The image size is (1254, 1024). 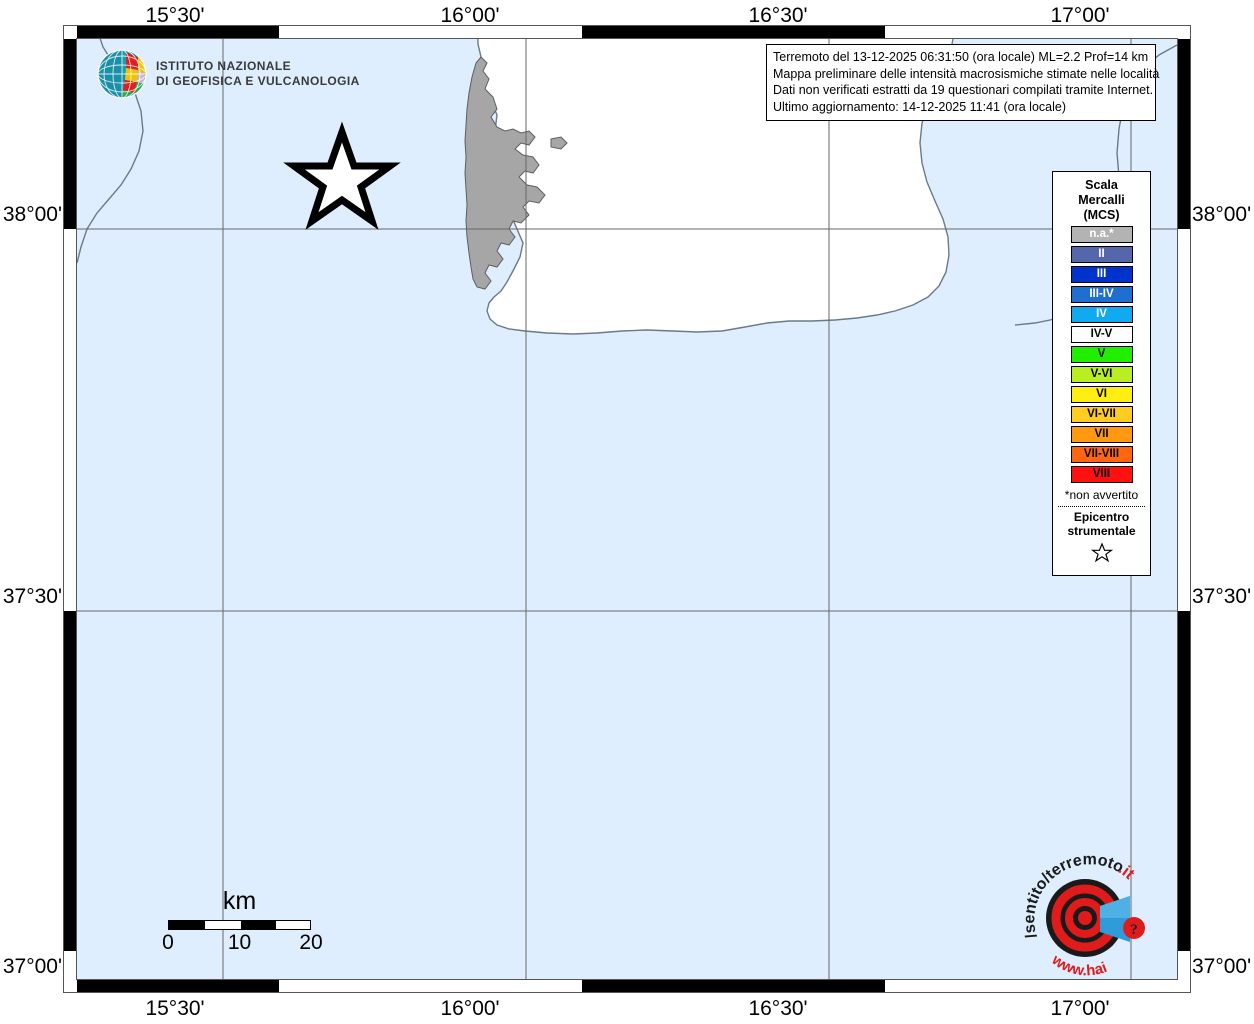 What do you see at coordinates (1222, 966) in the screenshot?
I see `axis-right-labels-2: 37°00'` at bounding box center [1222, 966].